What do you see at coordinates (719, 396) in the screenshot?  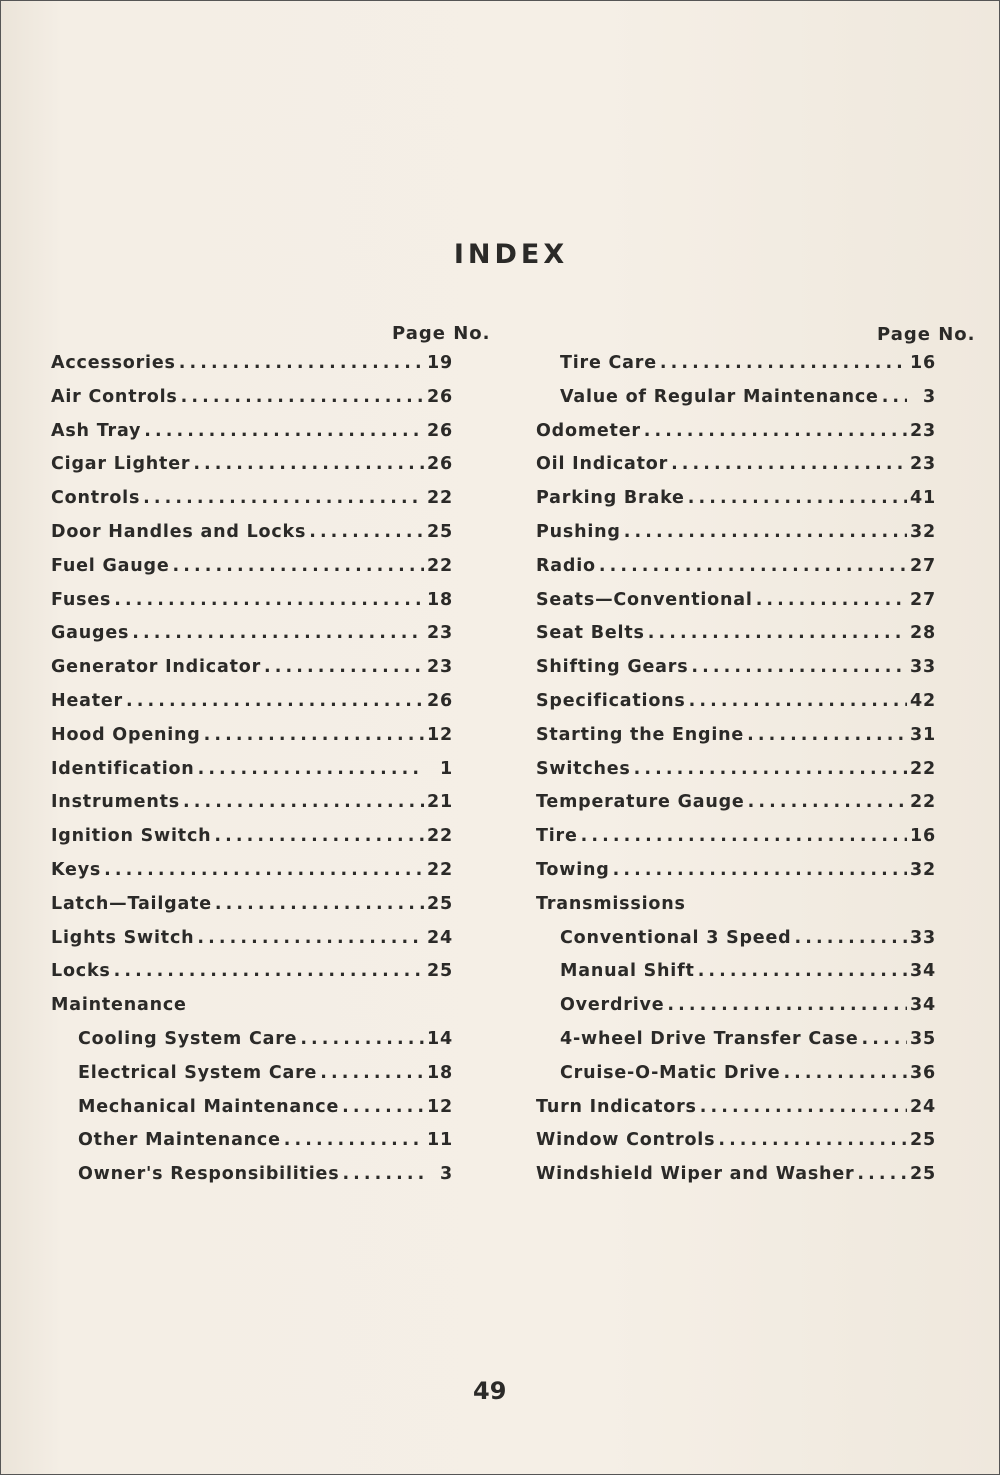 I see `entry-label: Value of Regular Maintenance` at bounding box center [719, 396].